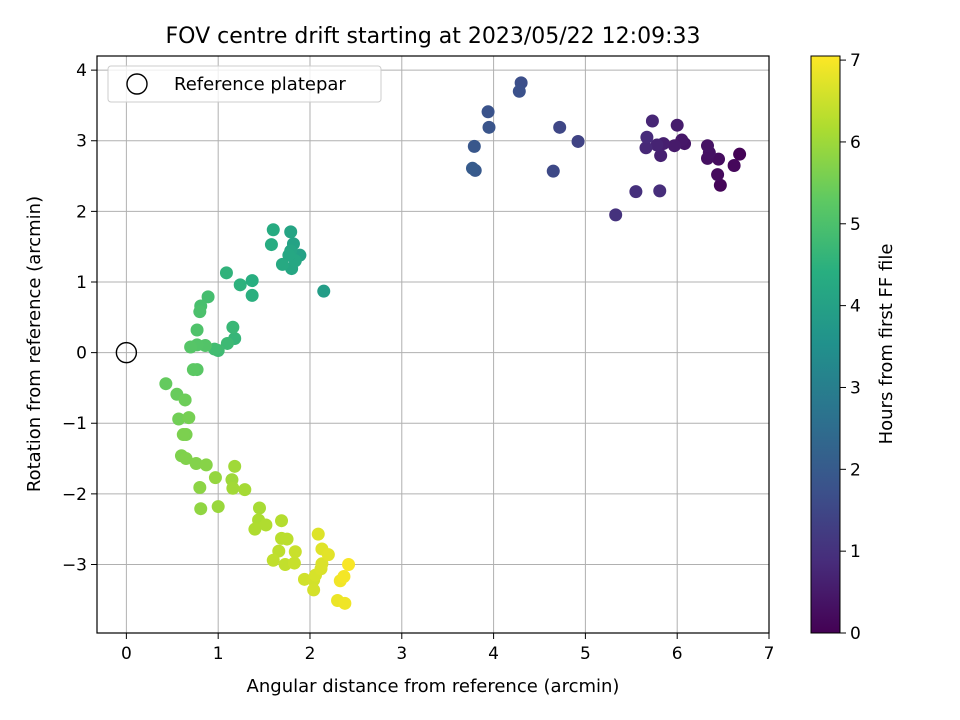  Describe the element at coordinates (81, 354) in the screenshot. I see `y-tick-label: 0` at that location.